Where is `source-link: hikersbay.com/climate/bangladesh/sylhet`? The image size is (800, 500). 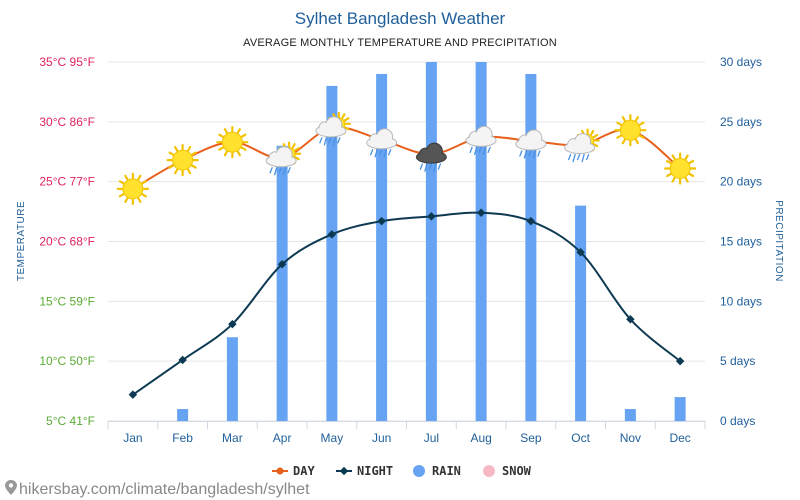 source-link: hikersbay.com/climate/bangladesh/sylhet is located at coordinates (157, 489).